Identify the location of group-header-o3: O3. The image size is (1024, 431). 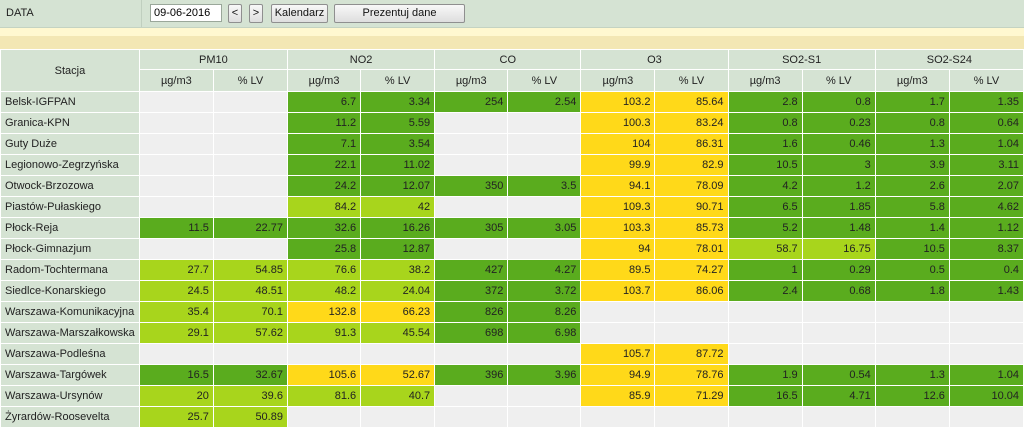
(654, 59).